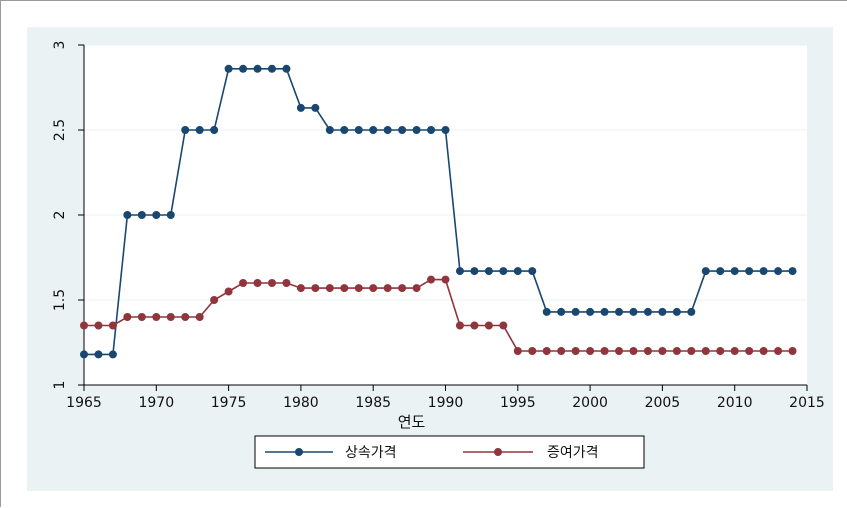 The height and width of the screenshot is (508, 847). Describe the element at coordinates (229, 403) in the screenshot. I see `x-tick-label: 1975` at that location.